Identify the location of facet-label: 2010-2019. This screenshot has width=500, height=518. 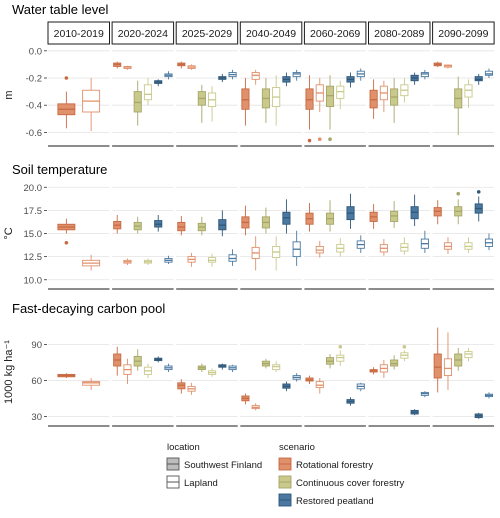
(79, 34).